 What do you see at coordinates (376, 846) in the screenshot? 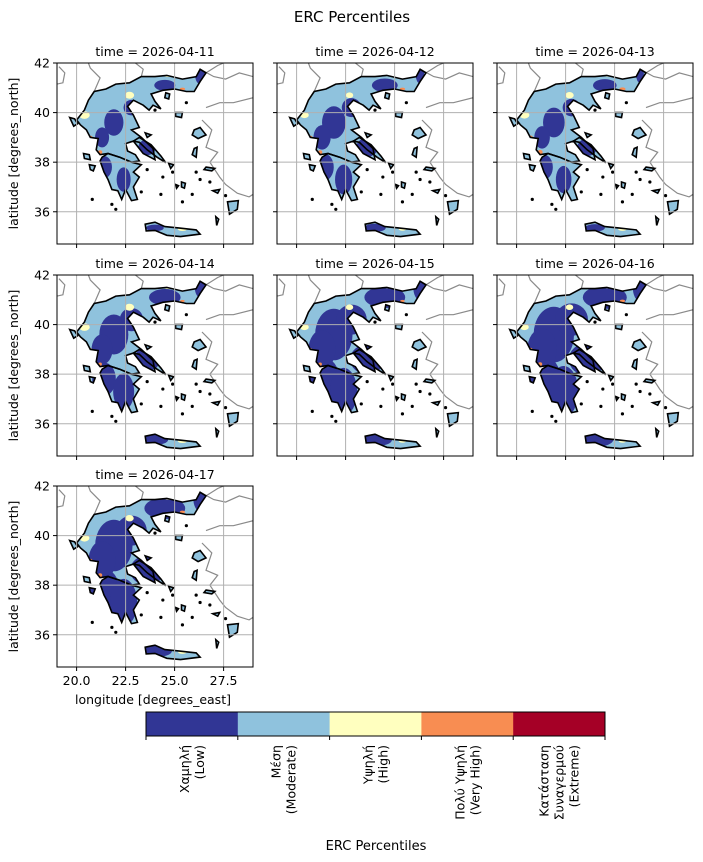
I see `colorbar-label: ERC Percentiles` at bounding box center [376, 846].